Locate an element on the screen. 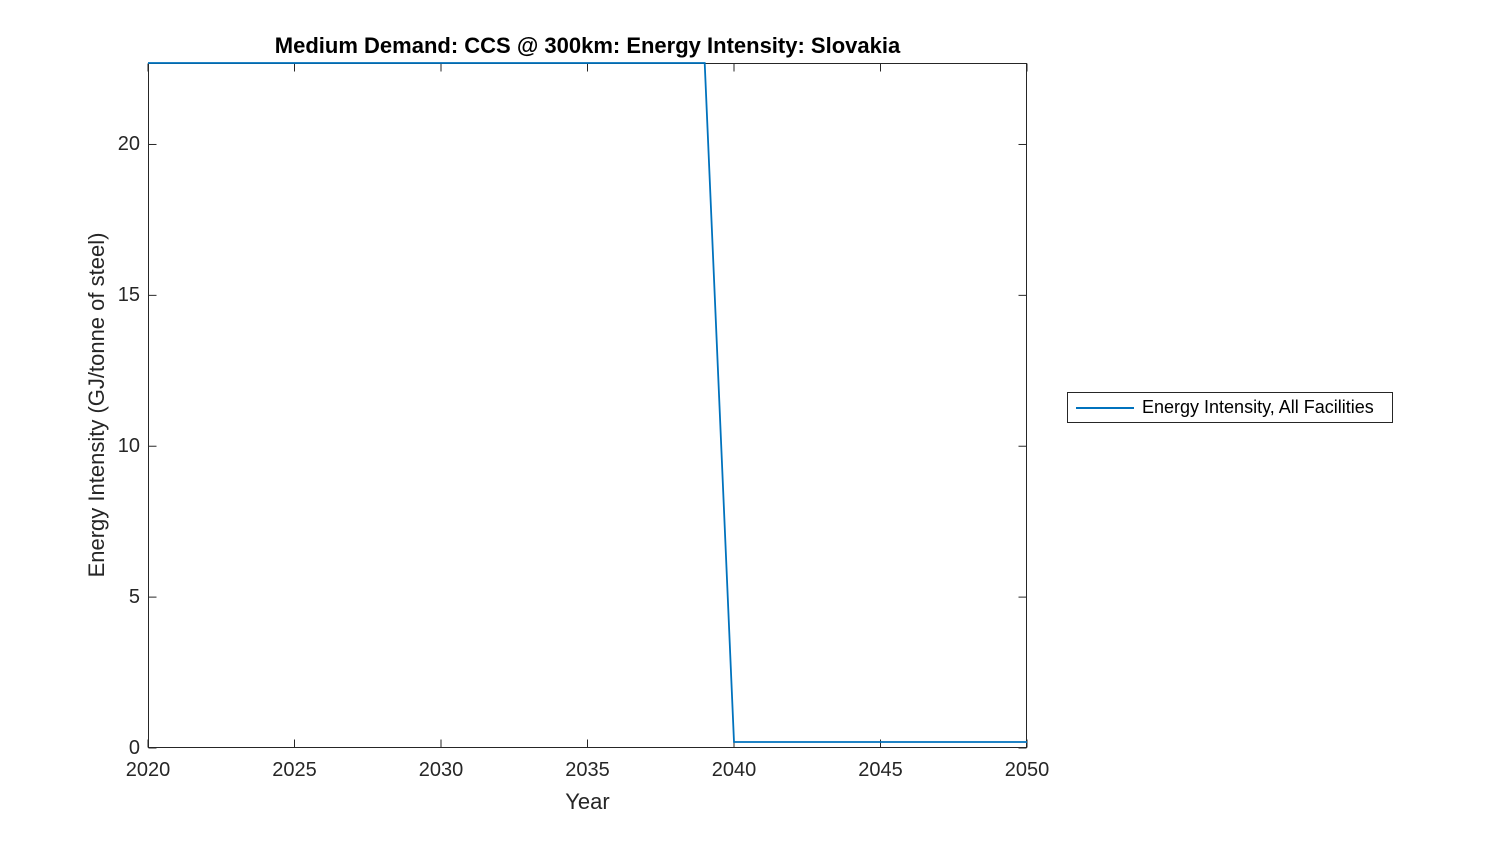 This screenshot has height=844, width=1500. y-tick-label: 15 is located at coordinates (128, 295).